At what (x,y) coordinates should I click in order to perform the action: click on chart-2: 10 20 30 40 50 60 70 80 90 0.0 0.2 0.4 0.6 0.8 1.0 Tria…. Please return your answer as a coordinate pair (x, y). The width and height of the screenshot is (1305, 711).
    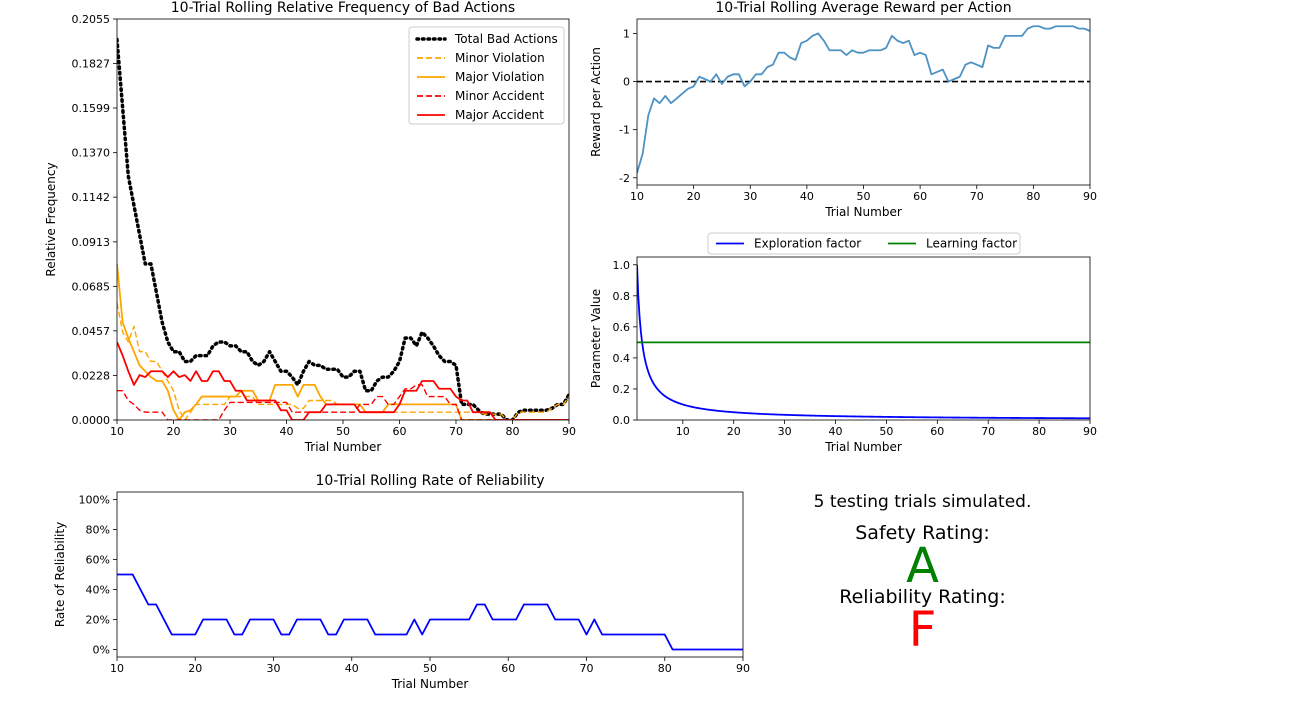
    Looking at the image, I should click on (843, 343).